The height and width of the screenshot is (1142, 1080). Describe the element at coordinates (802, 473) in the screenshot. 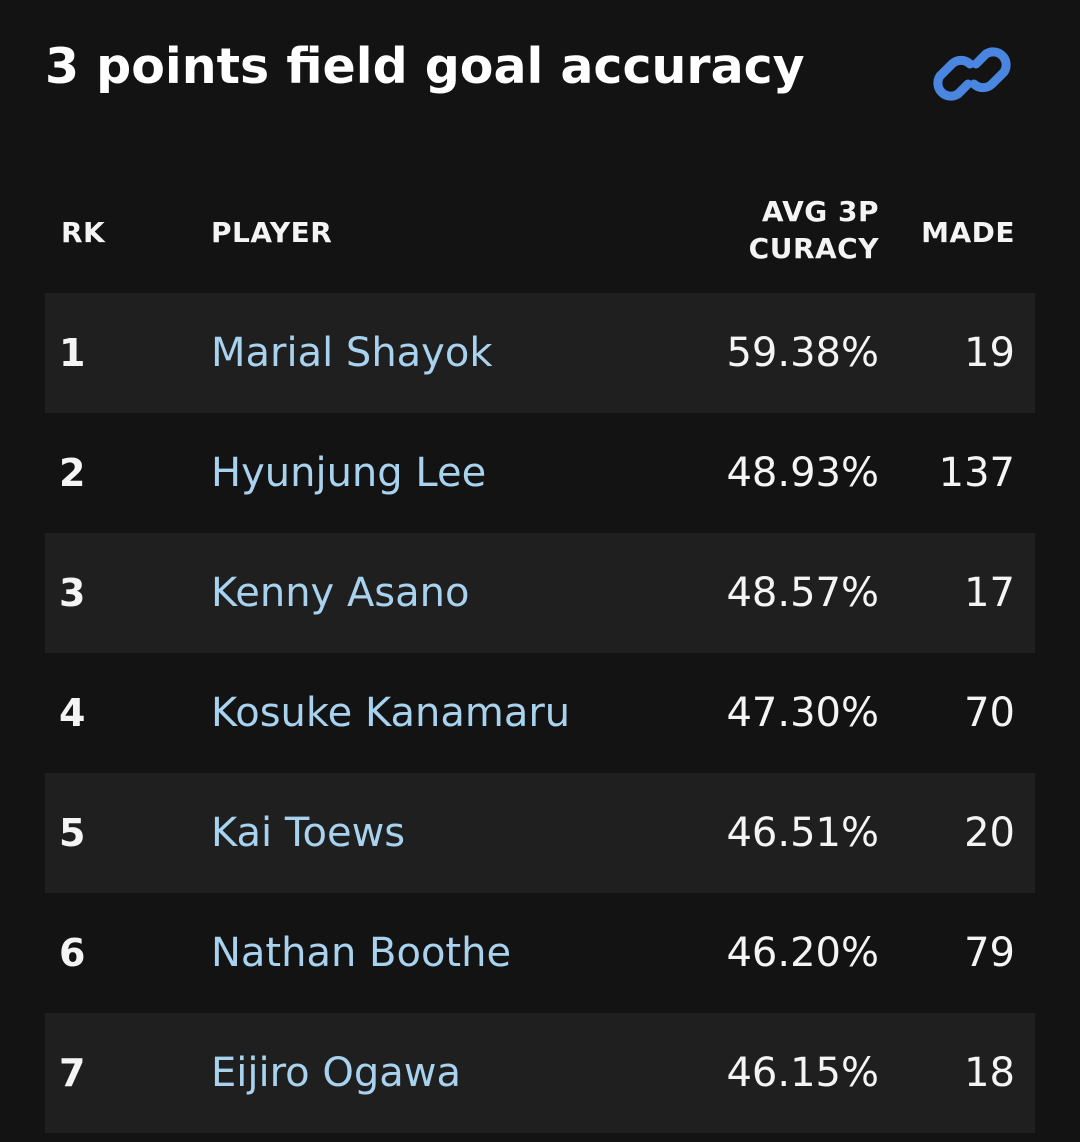

I see `avg-cell: 48.93%` at that location.